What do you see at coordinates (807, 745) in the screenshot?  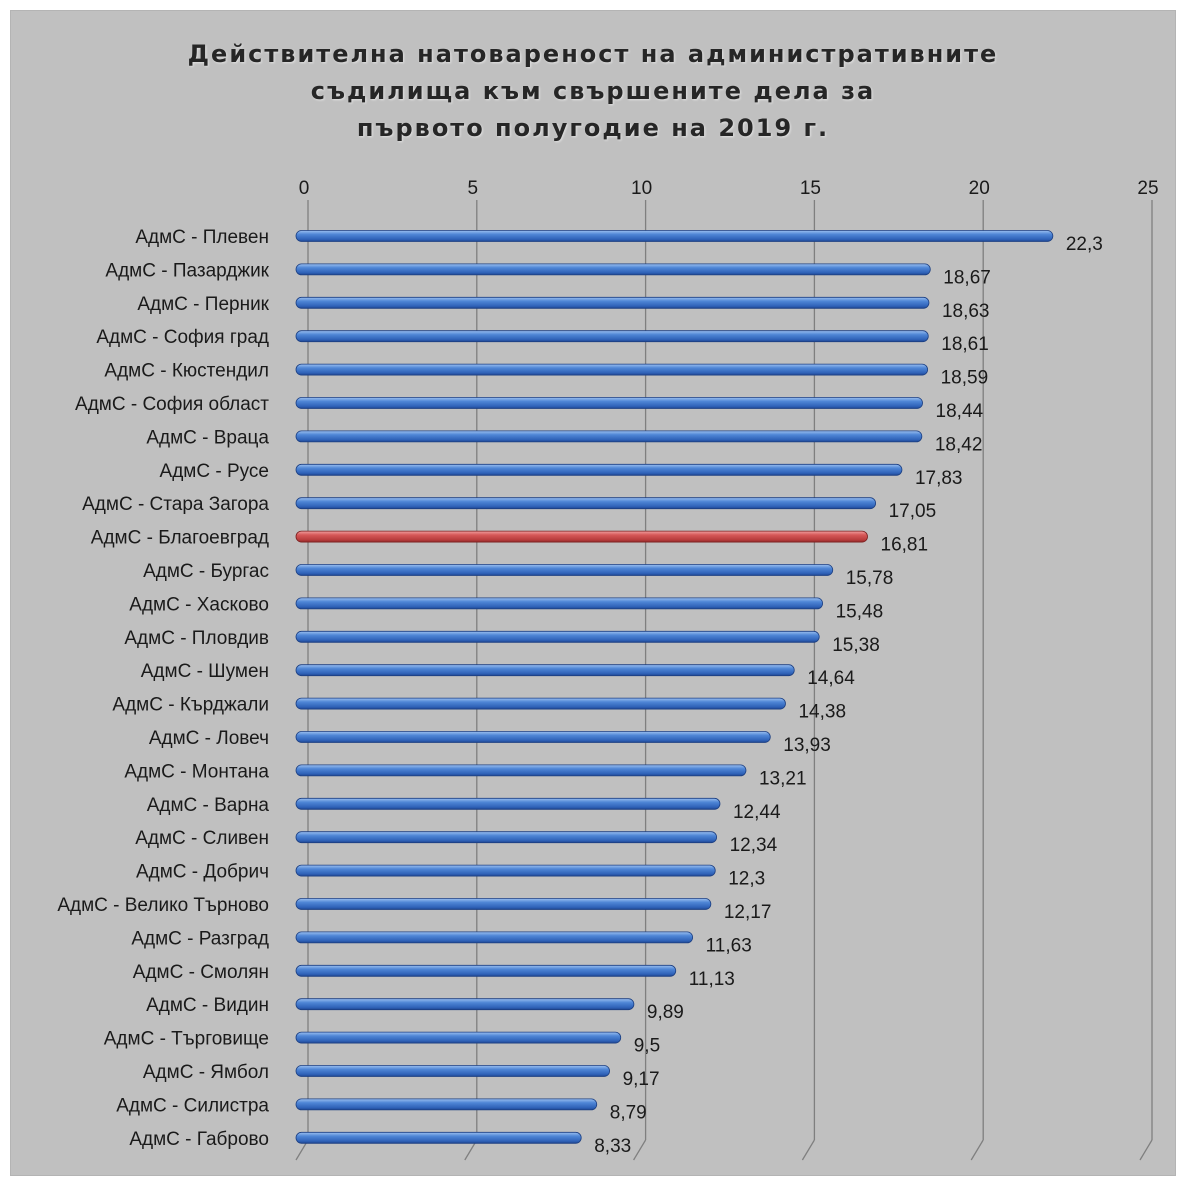 I see `data-label: 13,93` at bounding box center [807, 745].